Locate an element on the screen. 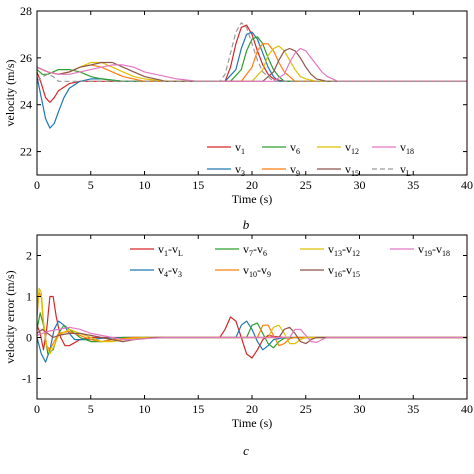  legend-label: v19-v18 is located at coordinates (434, 250).